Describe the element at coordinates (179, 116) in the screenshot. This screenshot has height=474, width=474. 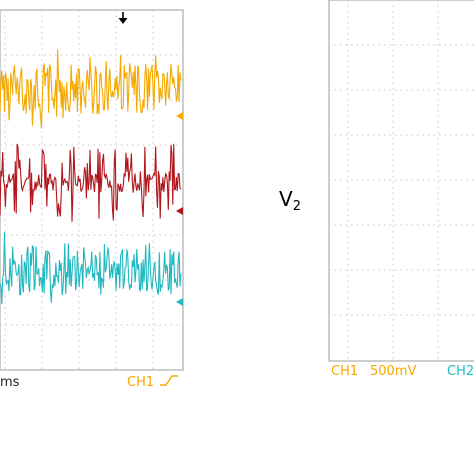
I see `ch1-level-marker-icon` at that location.